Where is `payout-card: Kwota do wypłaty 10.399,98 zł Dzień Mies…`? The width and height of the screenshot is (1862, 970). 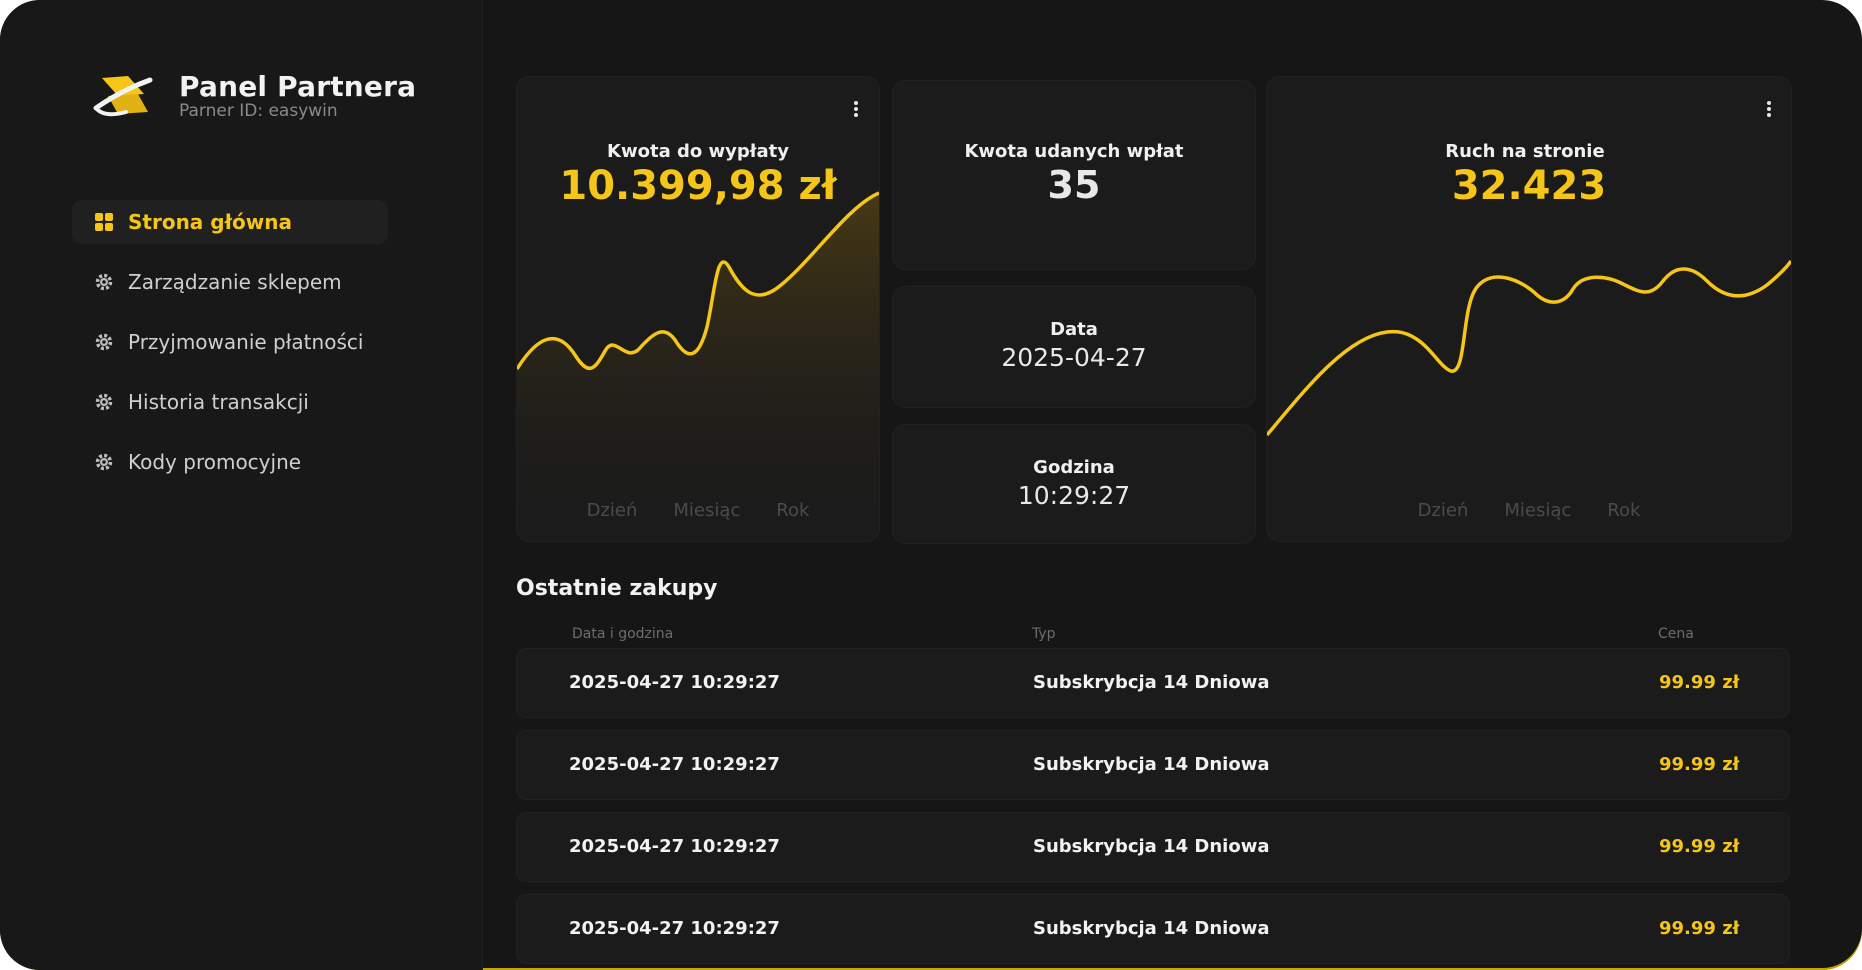
payout-card: Kwota do wypłaty 10.399,98 zł Dzień Mies… is located at coordinates (698, 309).